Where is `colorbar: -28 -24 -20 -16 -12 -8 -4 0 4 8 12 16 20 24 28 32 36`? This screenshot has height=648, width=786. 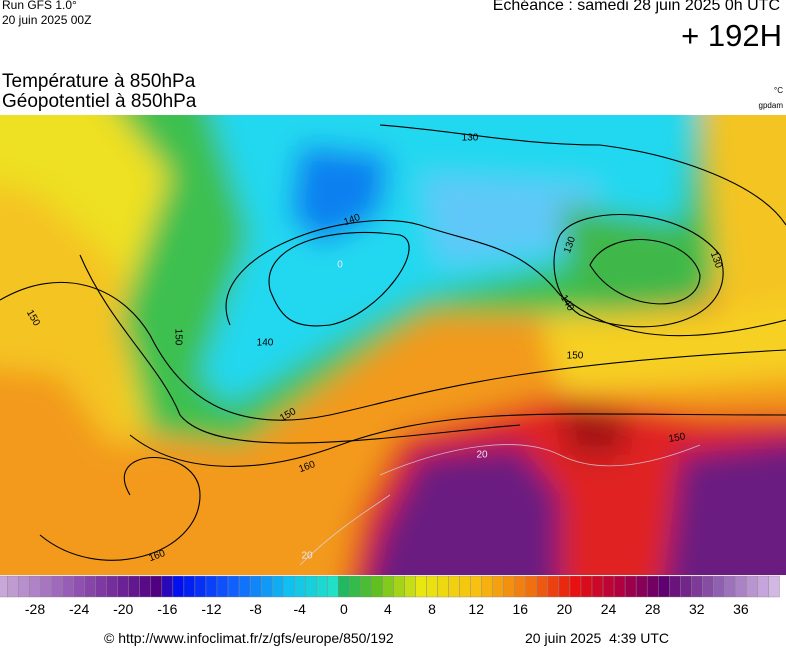
colorbar: -28 -24 -20 -16 -12 -8 -4 0 4 8 12 16 20 24 28 32 36 is located at coordinates (390, 596).